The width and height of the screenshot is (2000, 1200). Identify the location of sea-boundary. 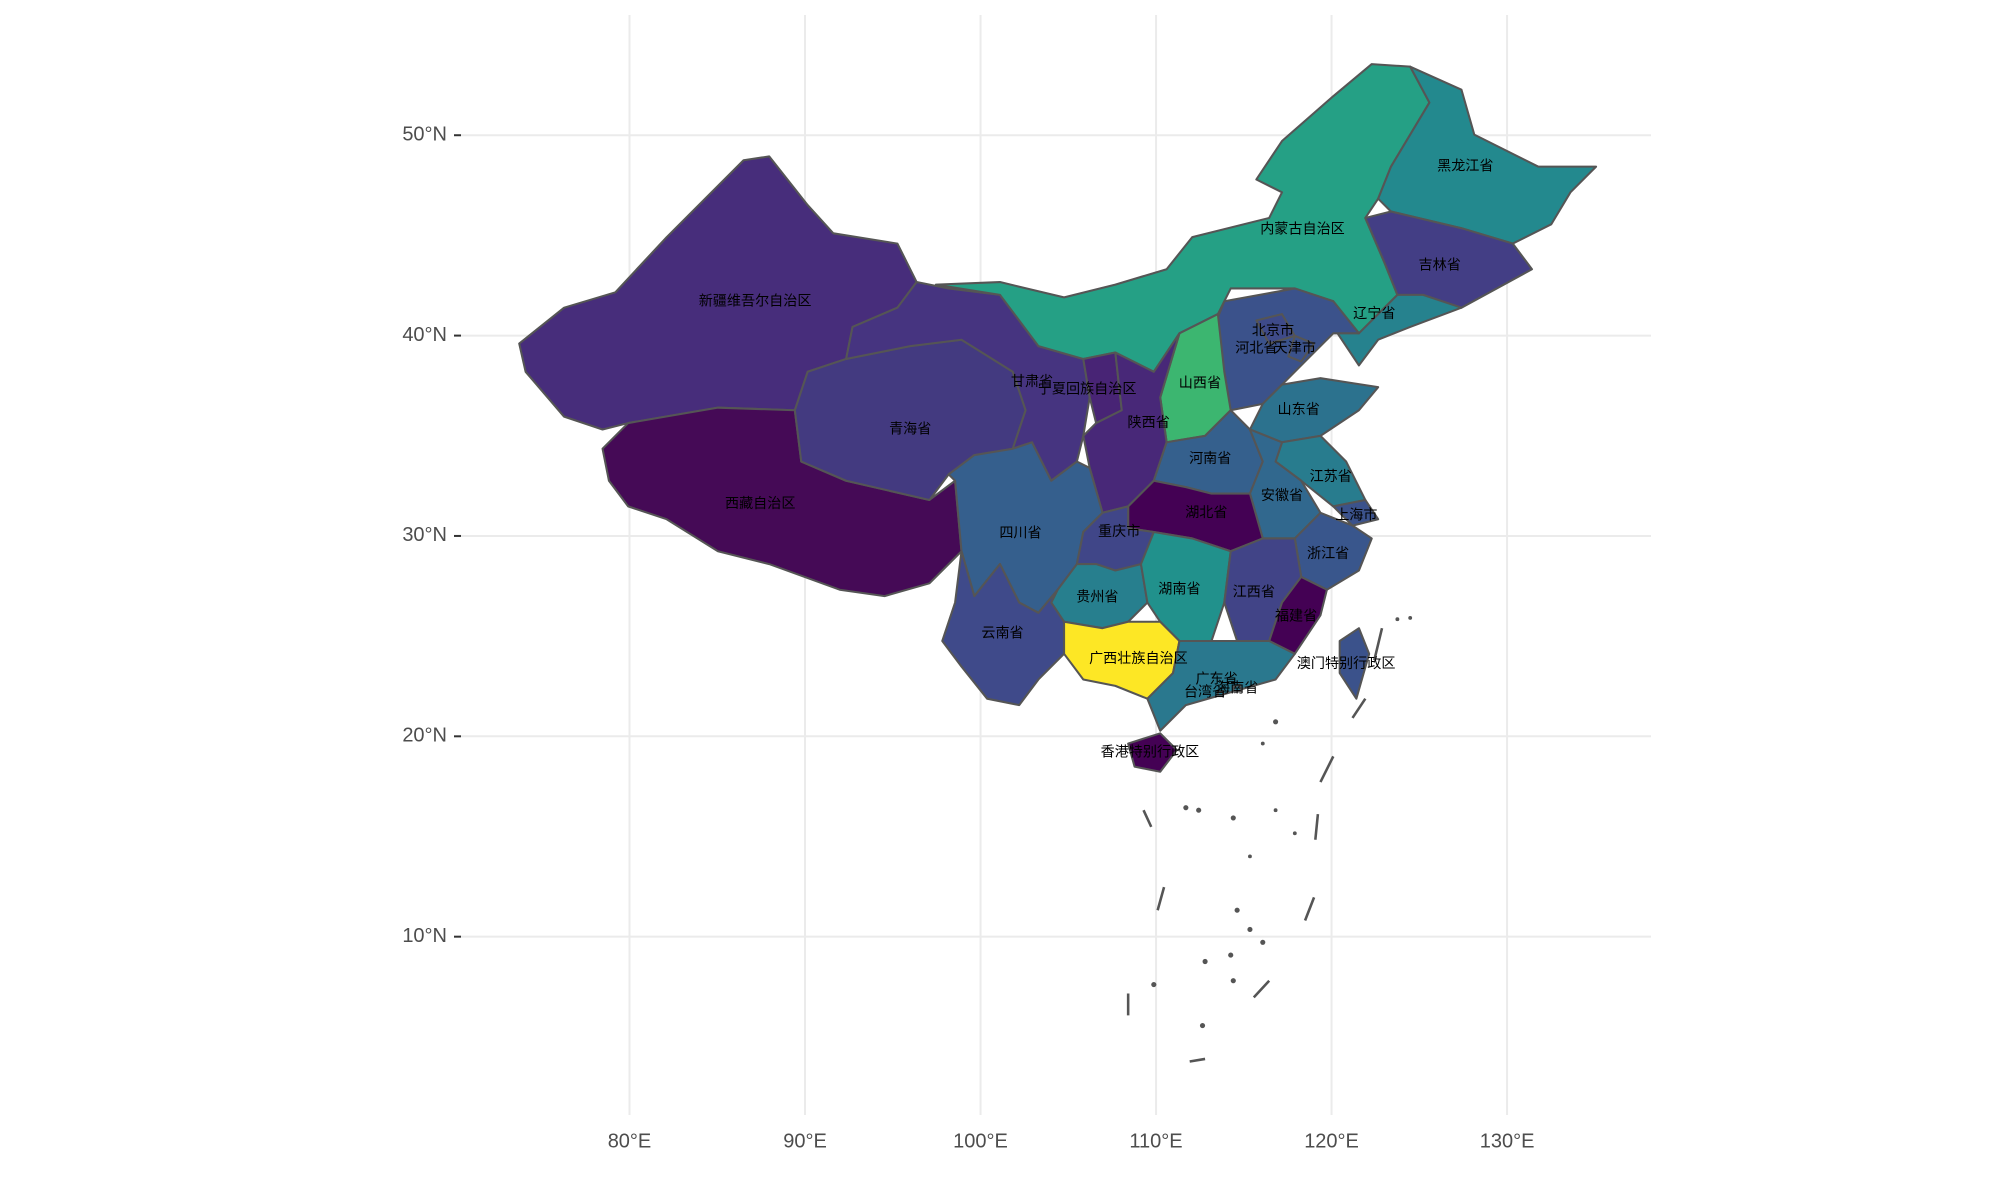
(1255, 845).